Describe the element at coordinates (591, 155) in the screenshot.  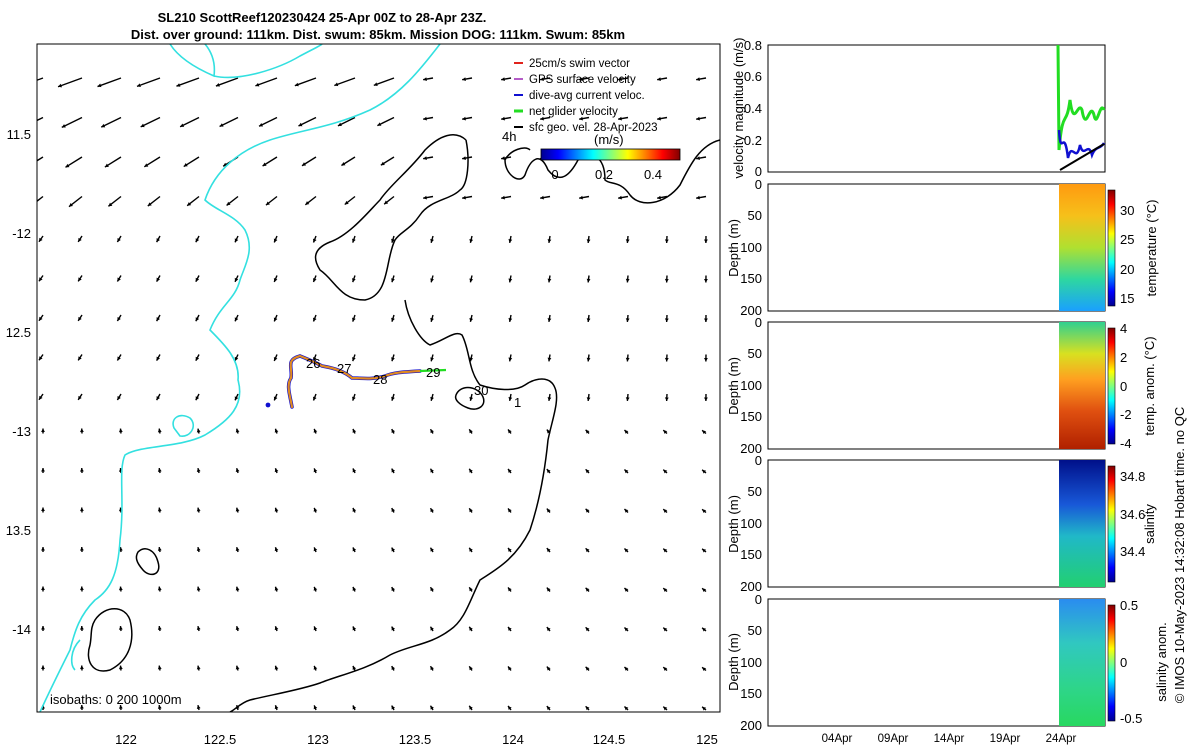
I see `map-colorbar: 4h (m/s) 0 0.2 0.4` at that location.